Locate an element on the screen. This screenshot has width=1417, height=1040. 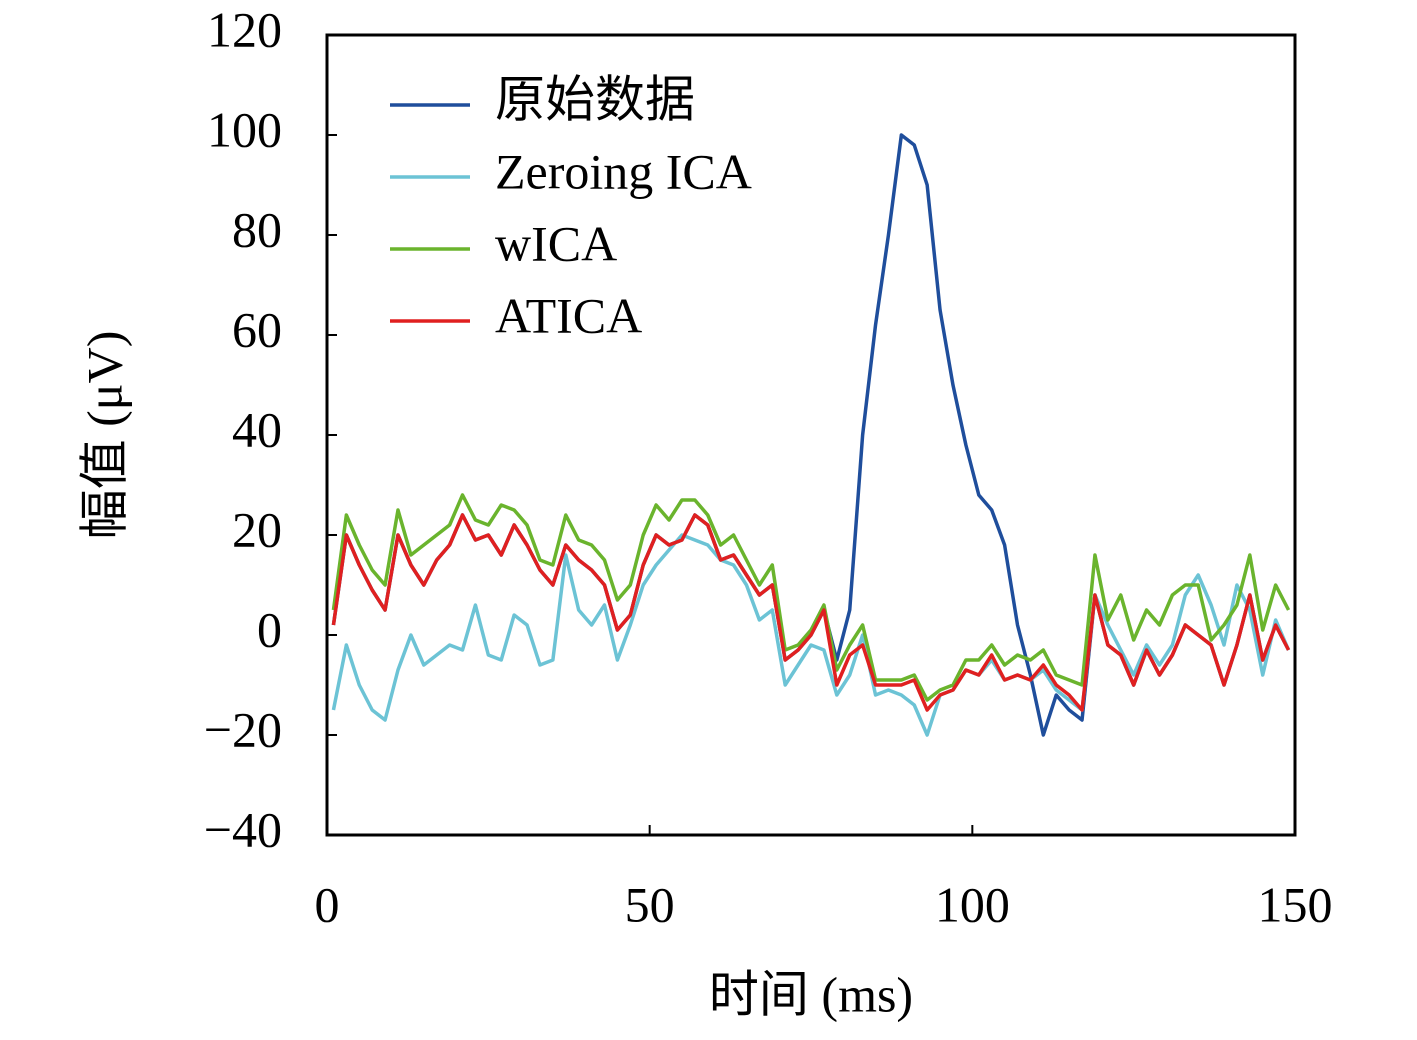
x-tick-label: 100 is located at coordinates (972, 904).